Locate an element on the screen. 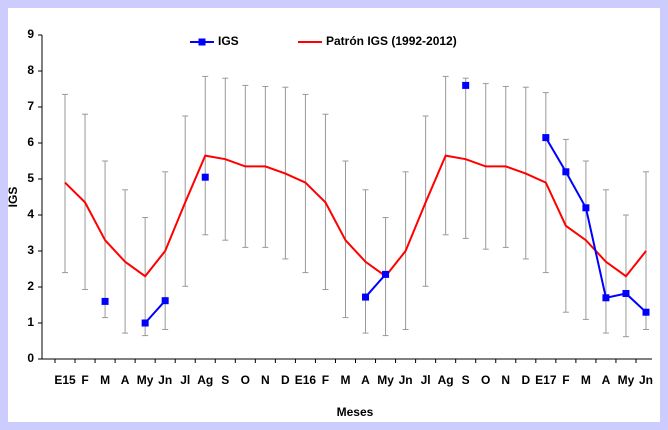  x-tick-label: E15 is located at coordinates (65, 380).